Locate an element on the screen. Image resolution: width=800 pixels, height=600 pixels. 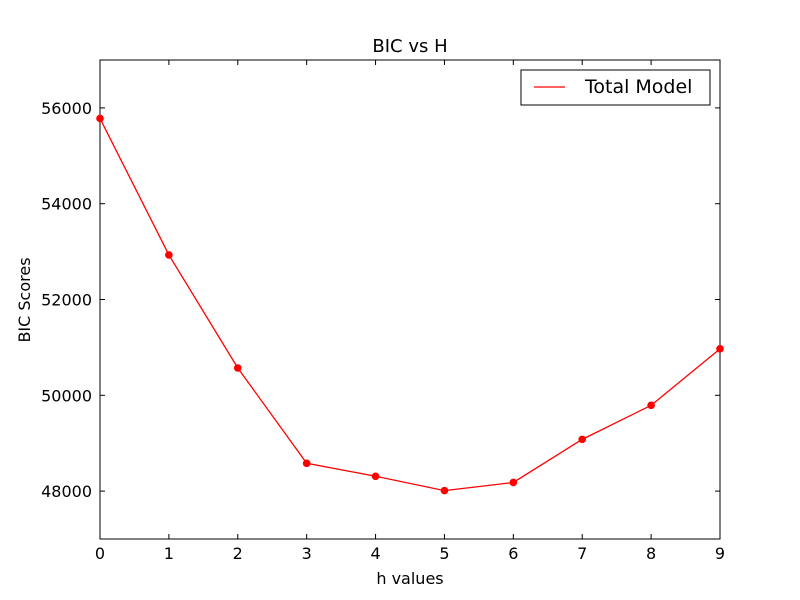
y-axis-label: BIC Scores is located at coordinates (24, 299).